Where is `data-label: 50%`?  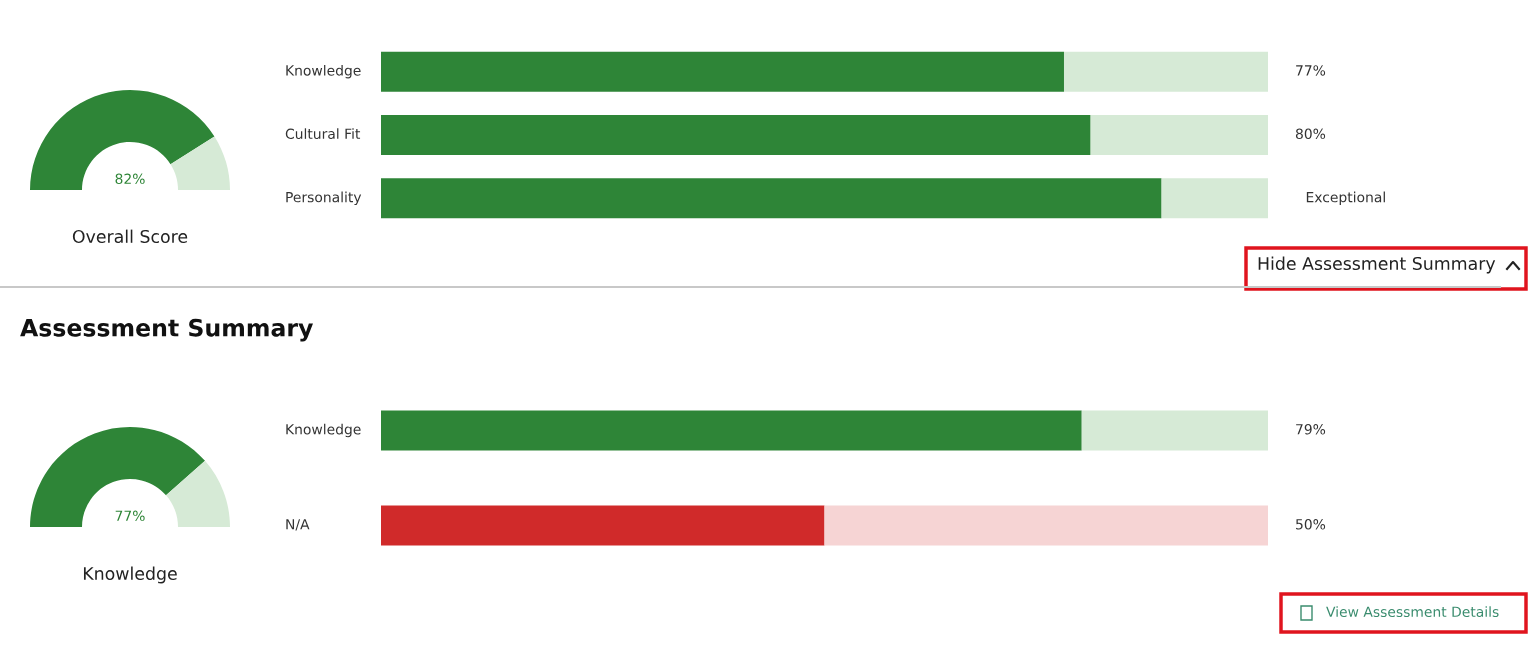 data-label: 50% is located at coordinates (1311, 524).